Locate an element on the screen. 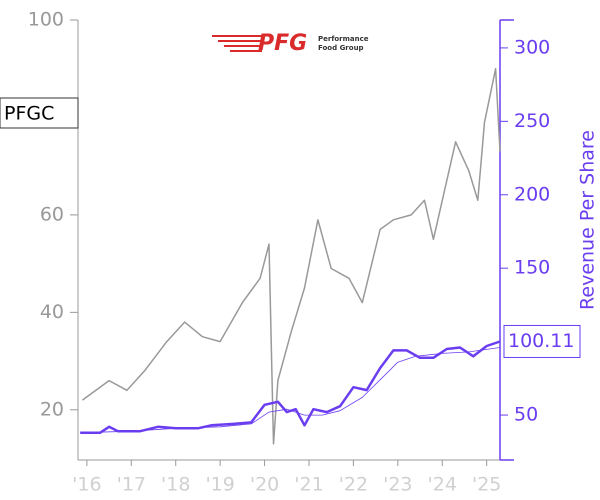 The height and width of the screenshot is (500, 600). x-tick-label: '21 is located at coordinates (308, 485).